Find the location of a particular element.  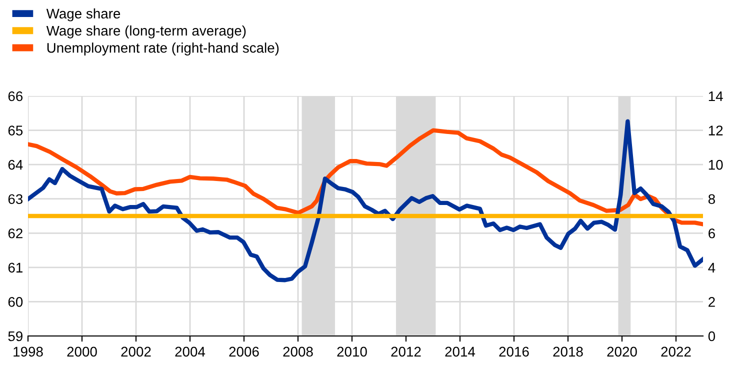

x-tick-label: 2010 is located at coordinates (352, 351).